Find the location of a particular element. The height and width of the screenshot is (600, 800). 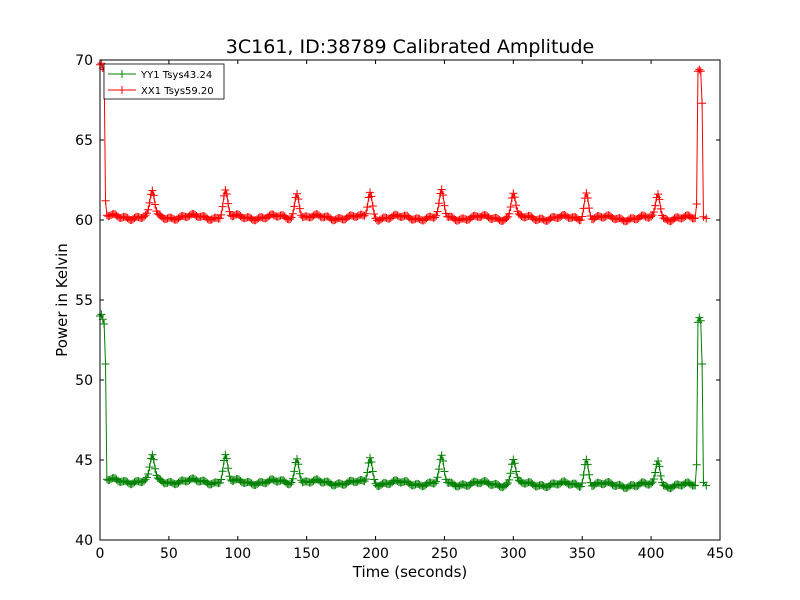

y-tick-label-45: 45 is located at coordinates (84, 461).